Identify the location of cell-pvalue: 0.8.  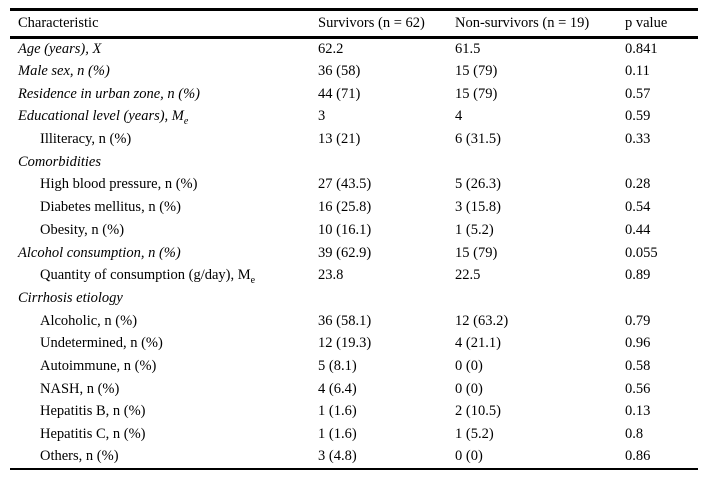
(634, 434).